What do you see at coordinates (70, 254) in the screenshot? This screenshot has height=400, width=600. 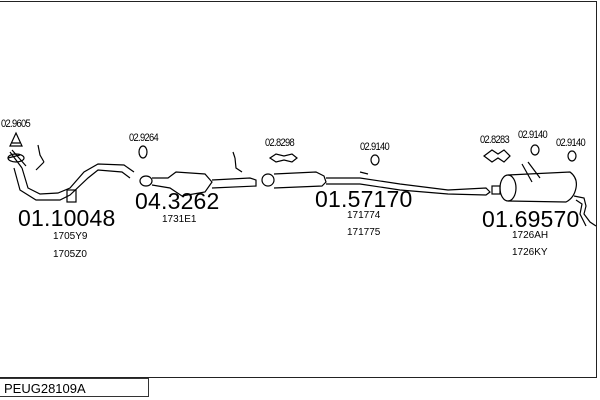 I see `part-reference: 1705Z0` at bounding box center [70, 254].